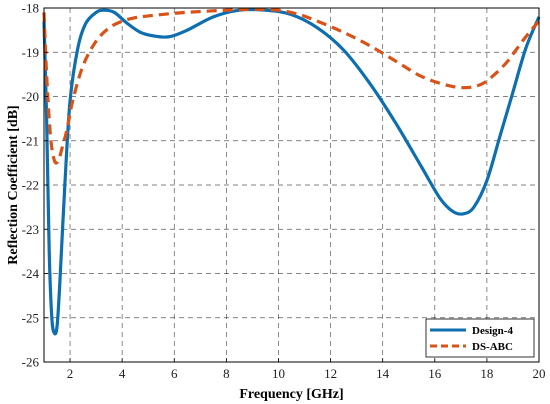 This screenshot has width=550, height=404. What do you see at coordinates (13, 184) in the screenshot?
I see `y-axis-label: Reflection Coefficient [dB]` at bounding box center [13, 184].